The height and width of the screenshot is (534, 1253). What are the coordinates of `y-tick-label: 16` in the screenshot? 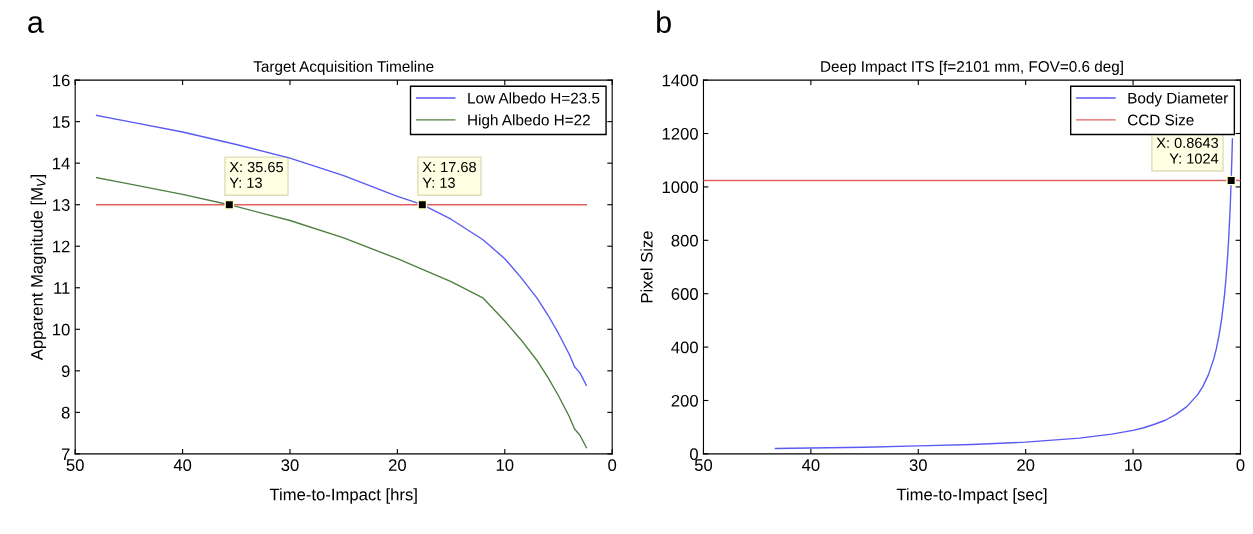 It's located at (61, 80).